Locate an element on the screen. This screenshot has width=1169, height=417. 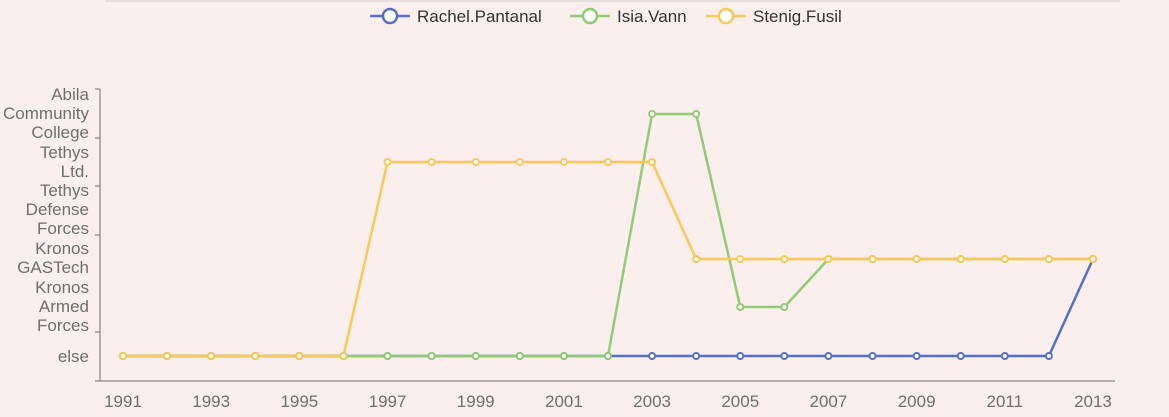
y-tick-label: Tethys Ltd. is located at coordinates (64, 162).